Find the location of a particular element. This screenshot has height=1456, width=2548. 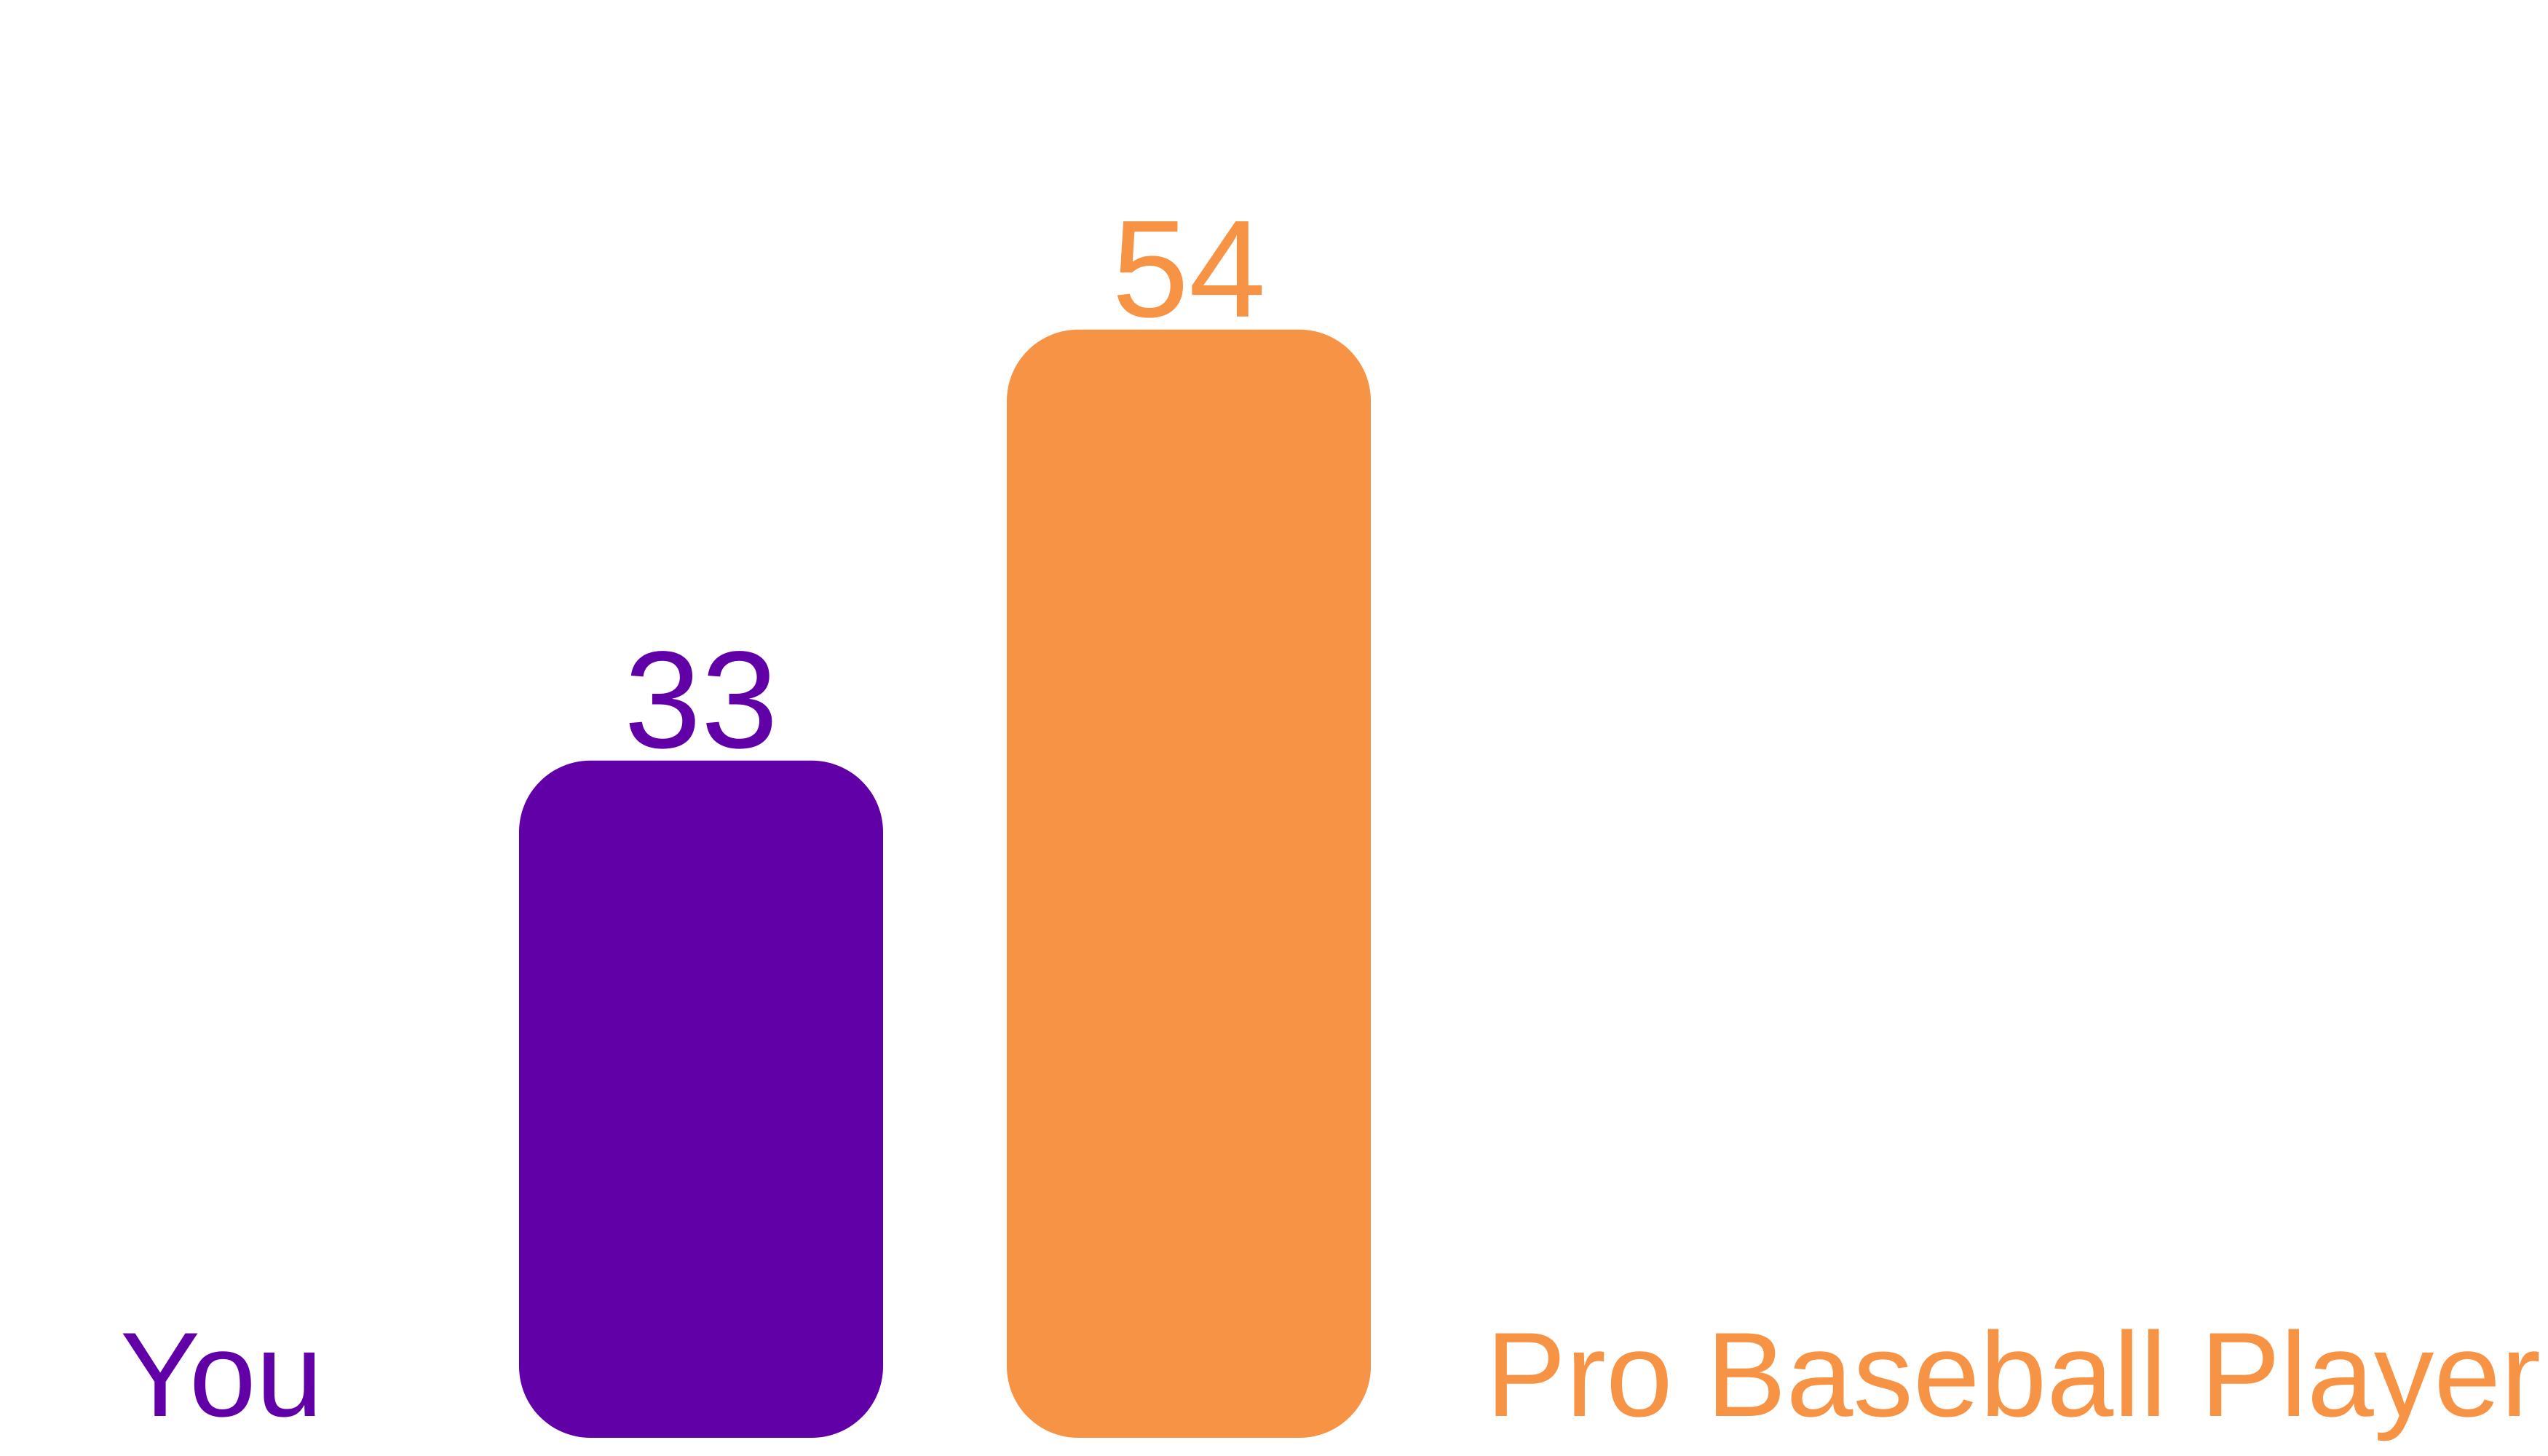

value-label-0: 33 is located at coordinates (701, 700).